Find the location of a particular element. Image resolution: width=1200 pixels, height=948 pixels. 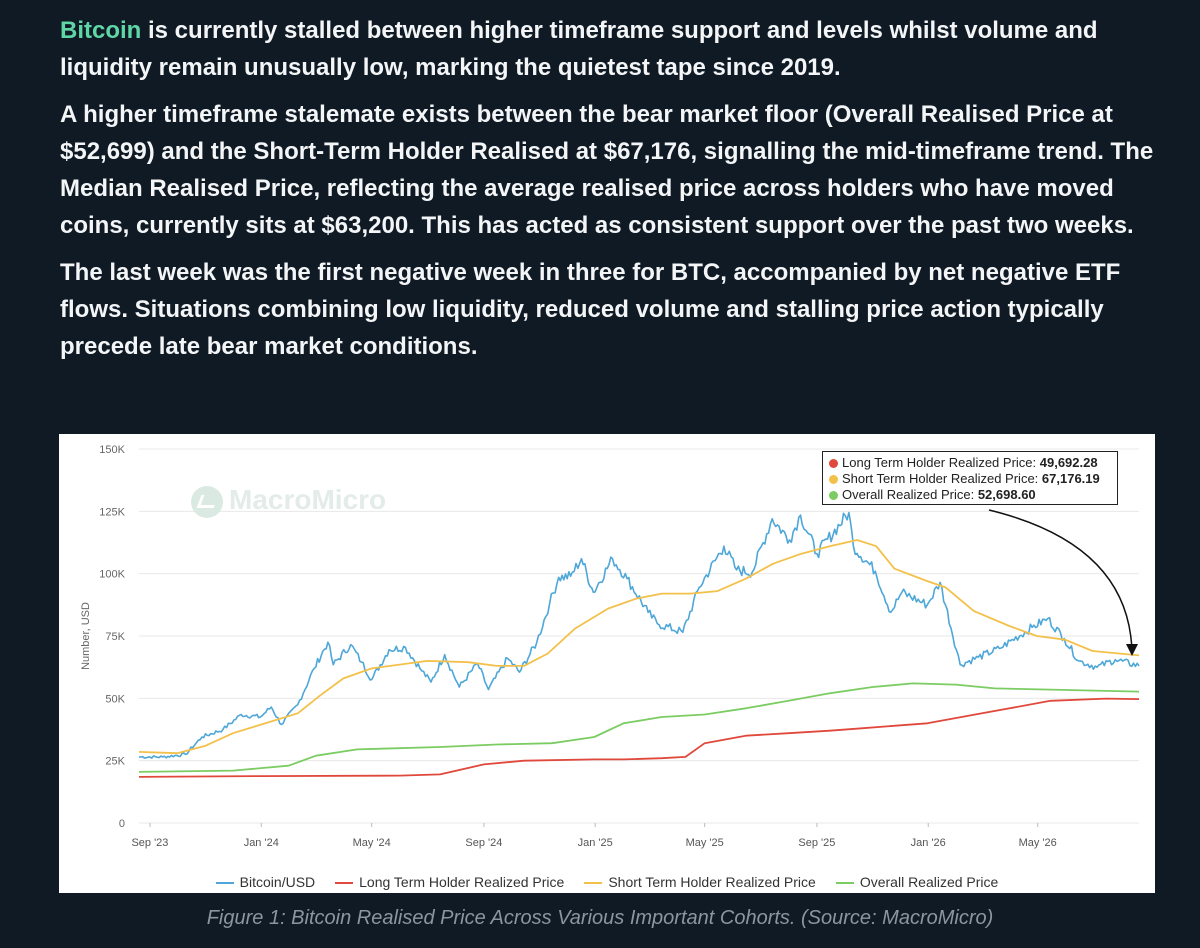

legend-label: Bitcoin/USD is located at coordinates (277, 882).